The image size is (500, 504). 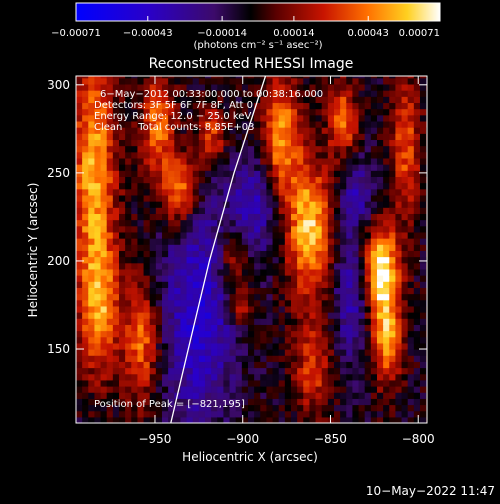 What do you see at coordinates (419, 33) in the screenshot?
I see `colorbar-tick-label: 0.00071` at bounding box center [419, 33].